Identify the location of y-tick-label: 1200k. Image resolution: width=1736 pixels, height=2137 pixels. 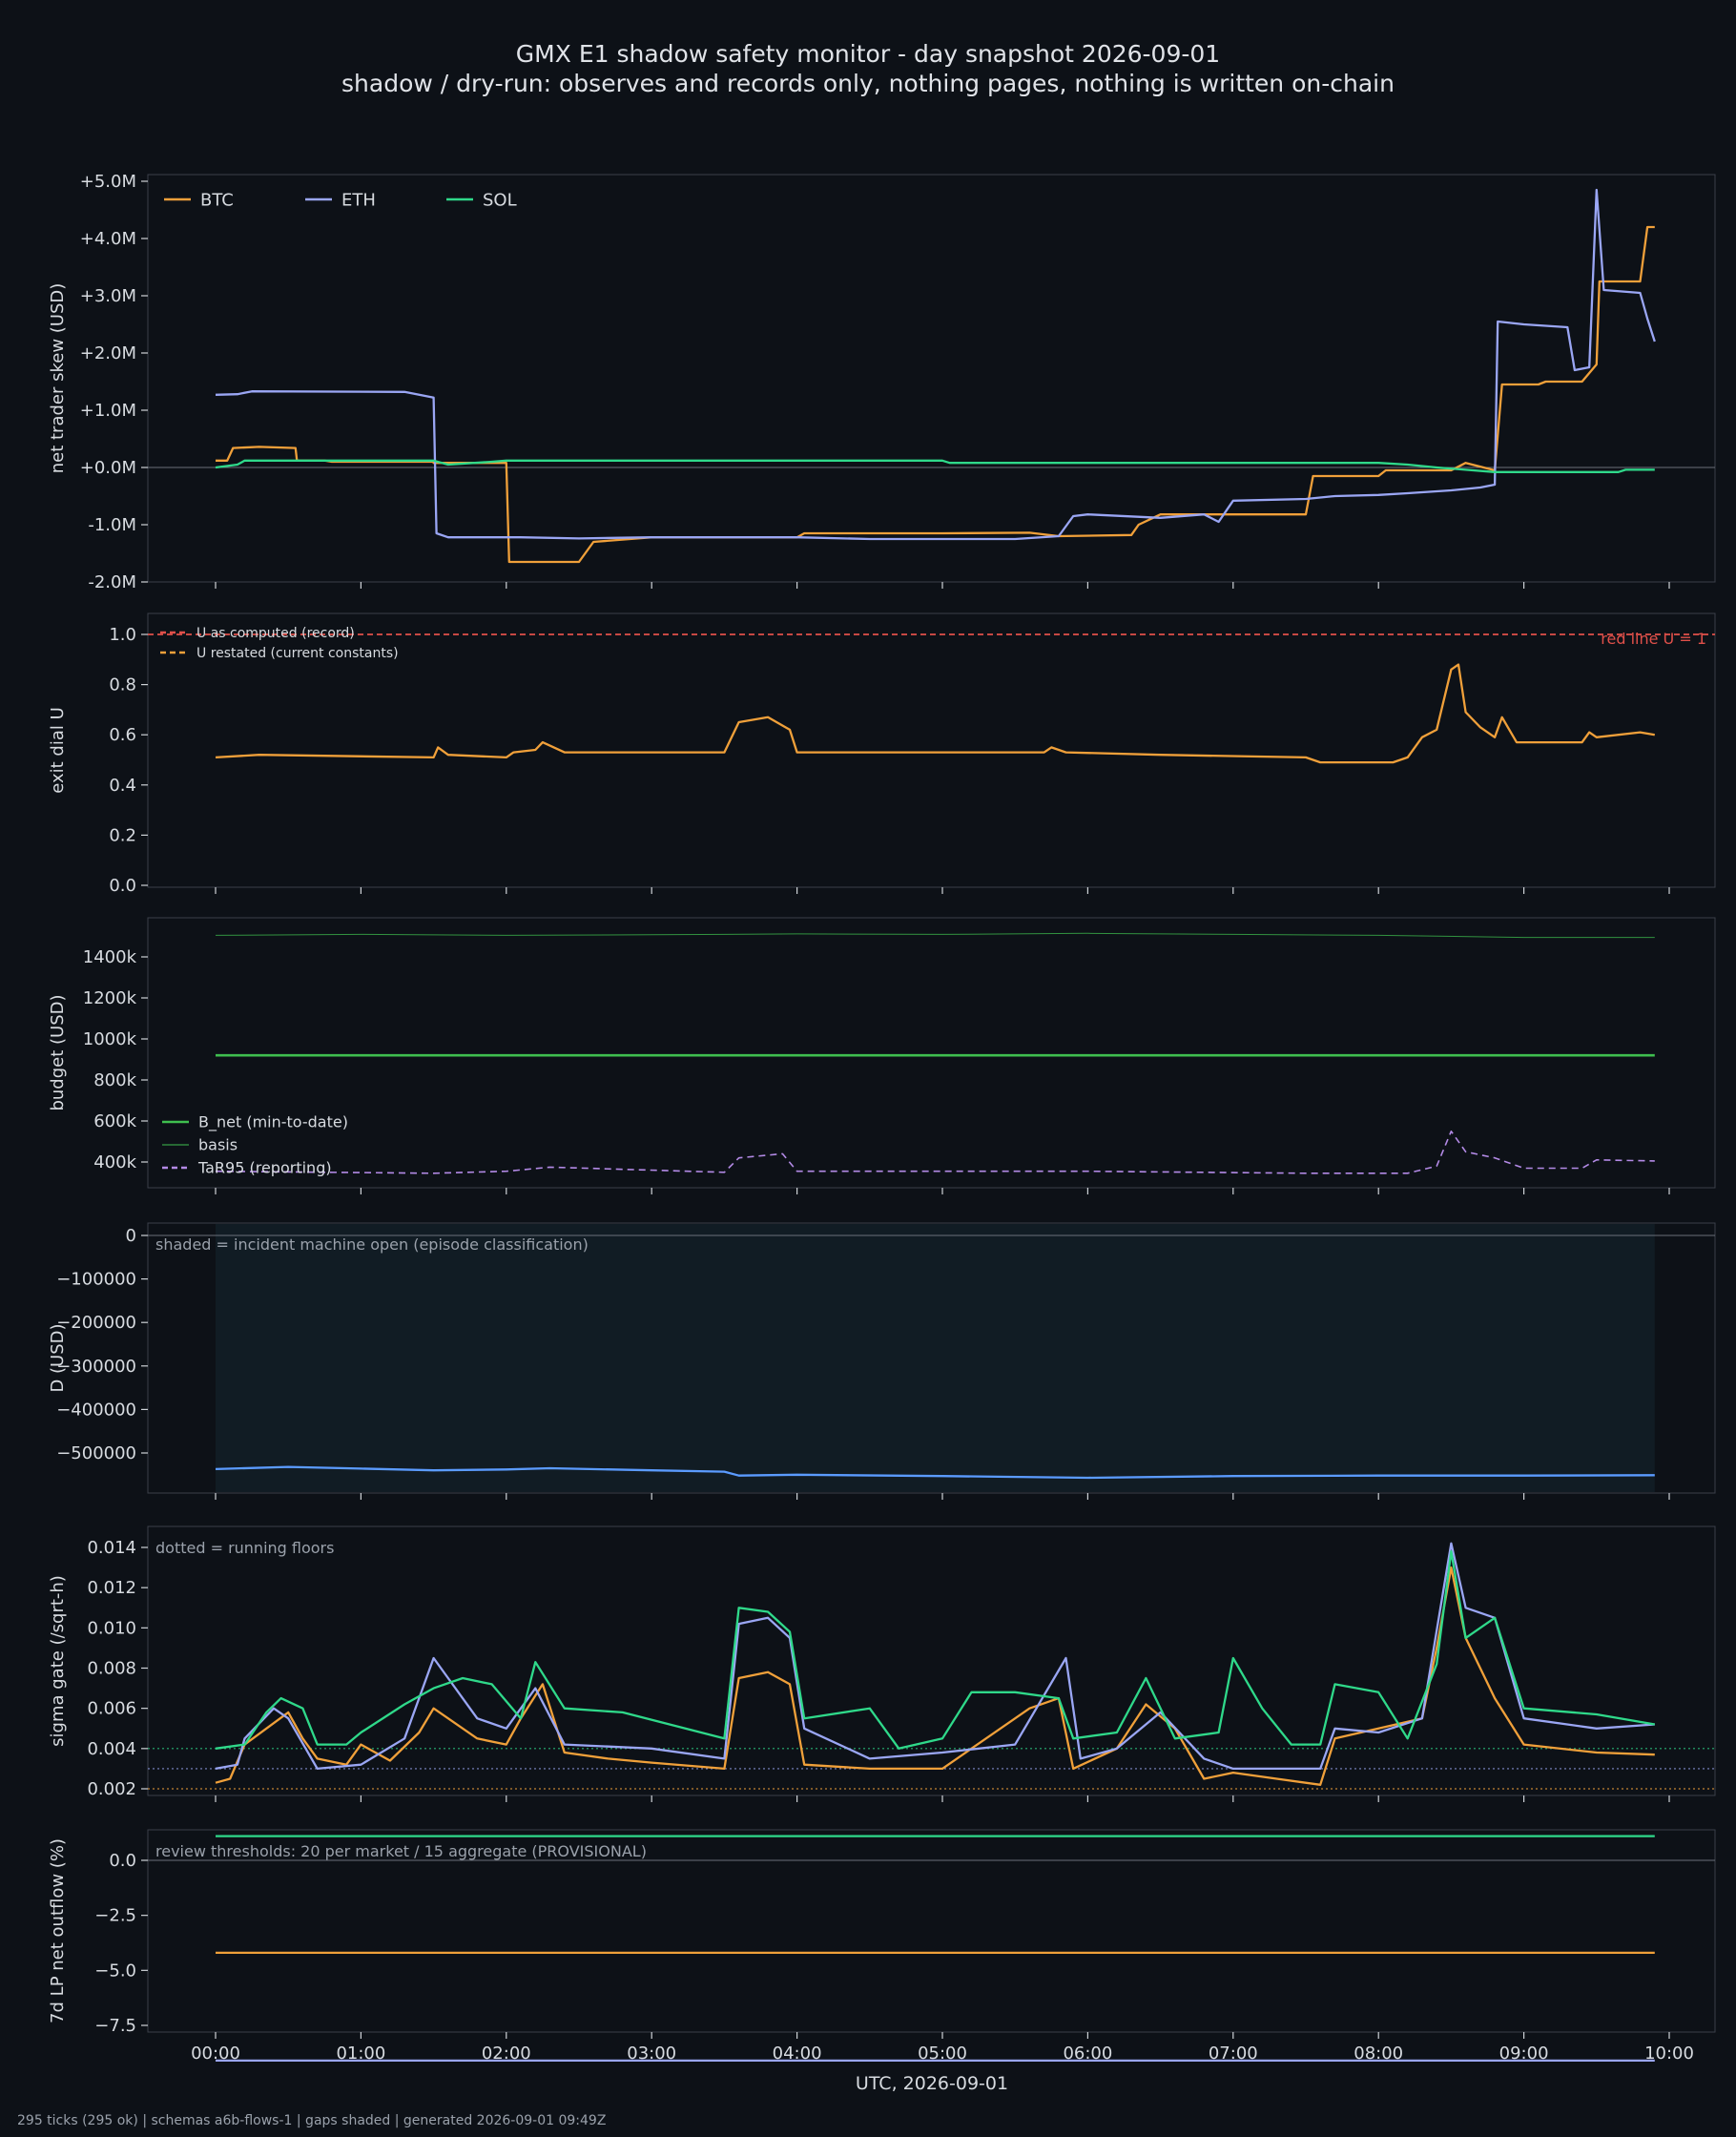
(110, 998).